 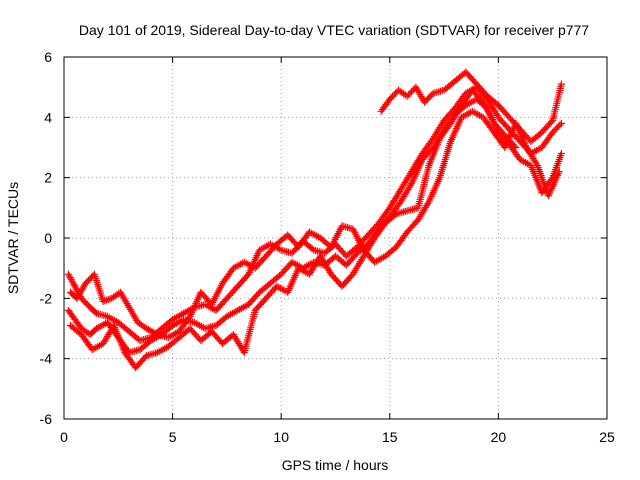 What do you see at coordinates (13, 238) in the screenshot?
I see `y-axis-label: SDTVAR / TECUs` at bounding box center [13, 238].